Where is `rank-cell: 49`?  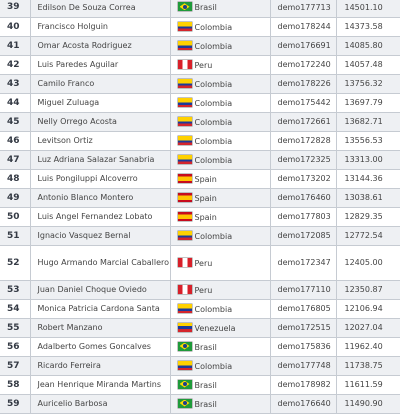
rank-cell: 49 is located at coordinates (15, 198).